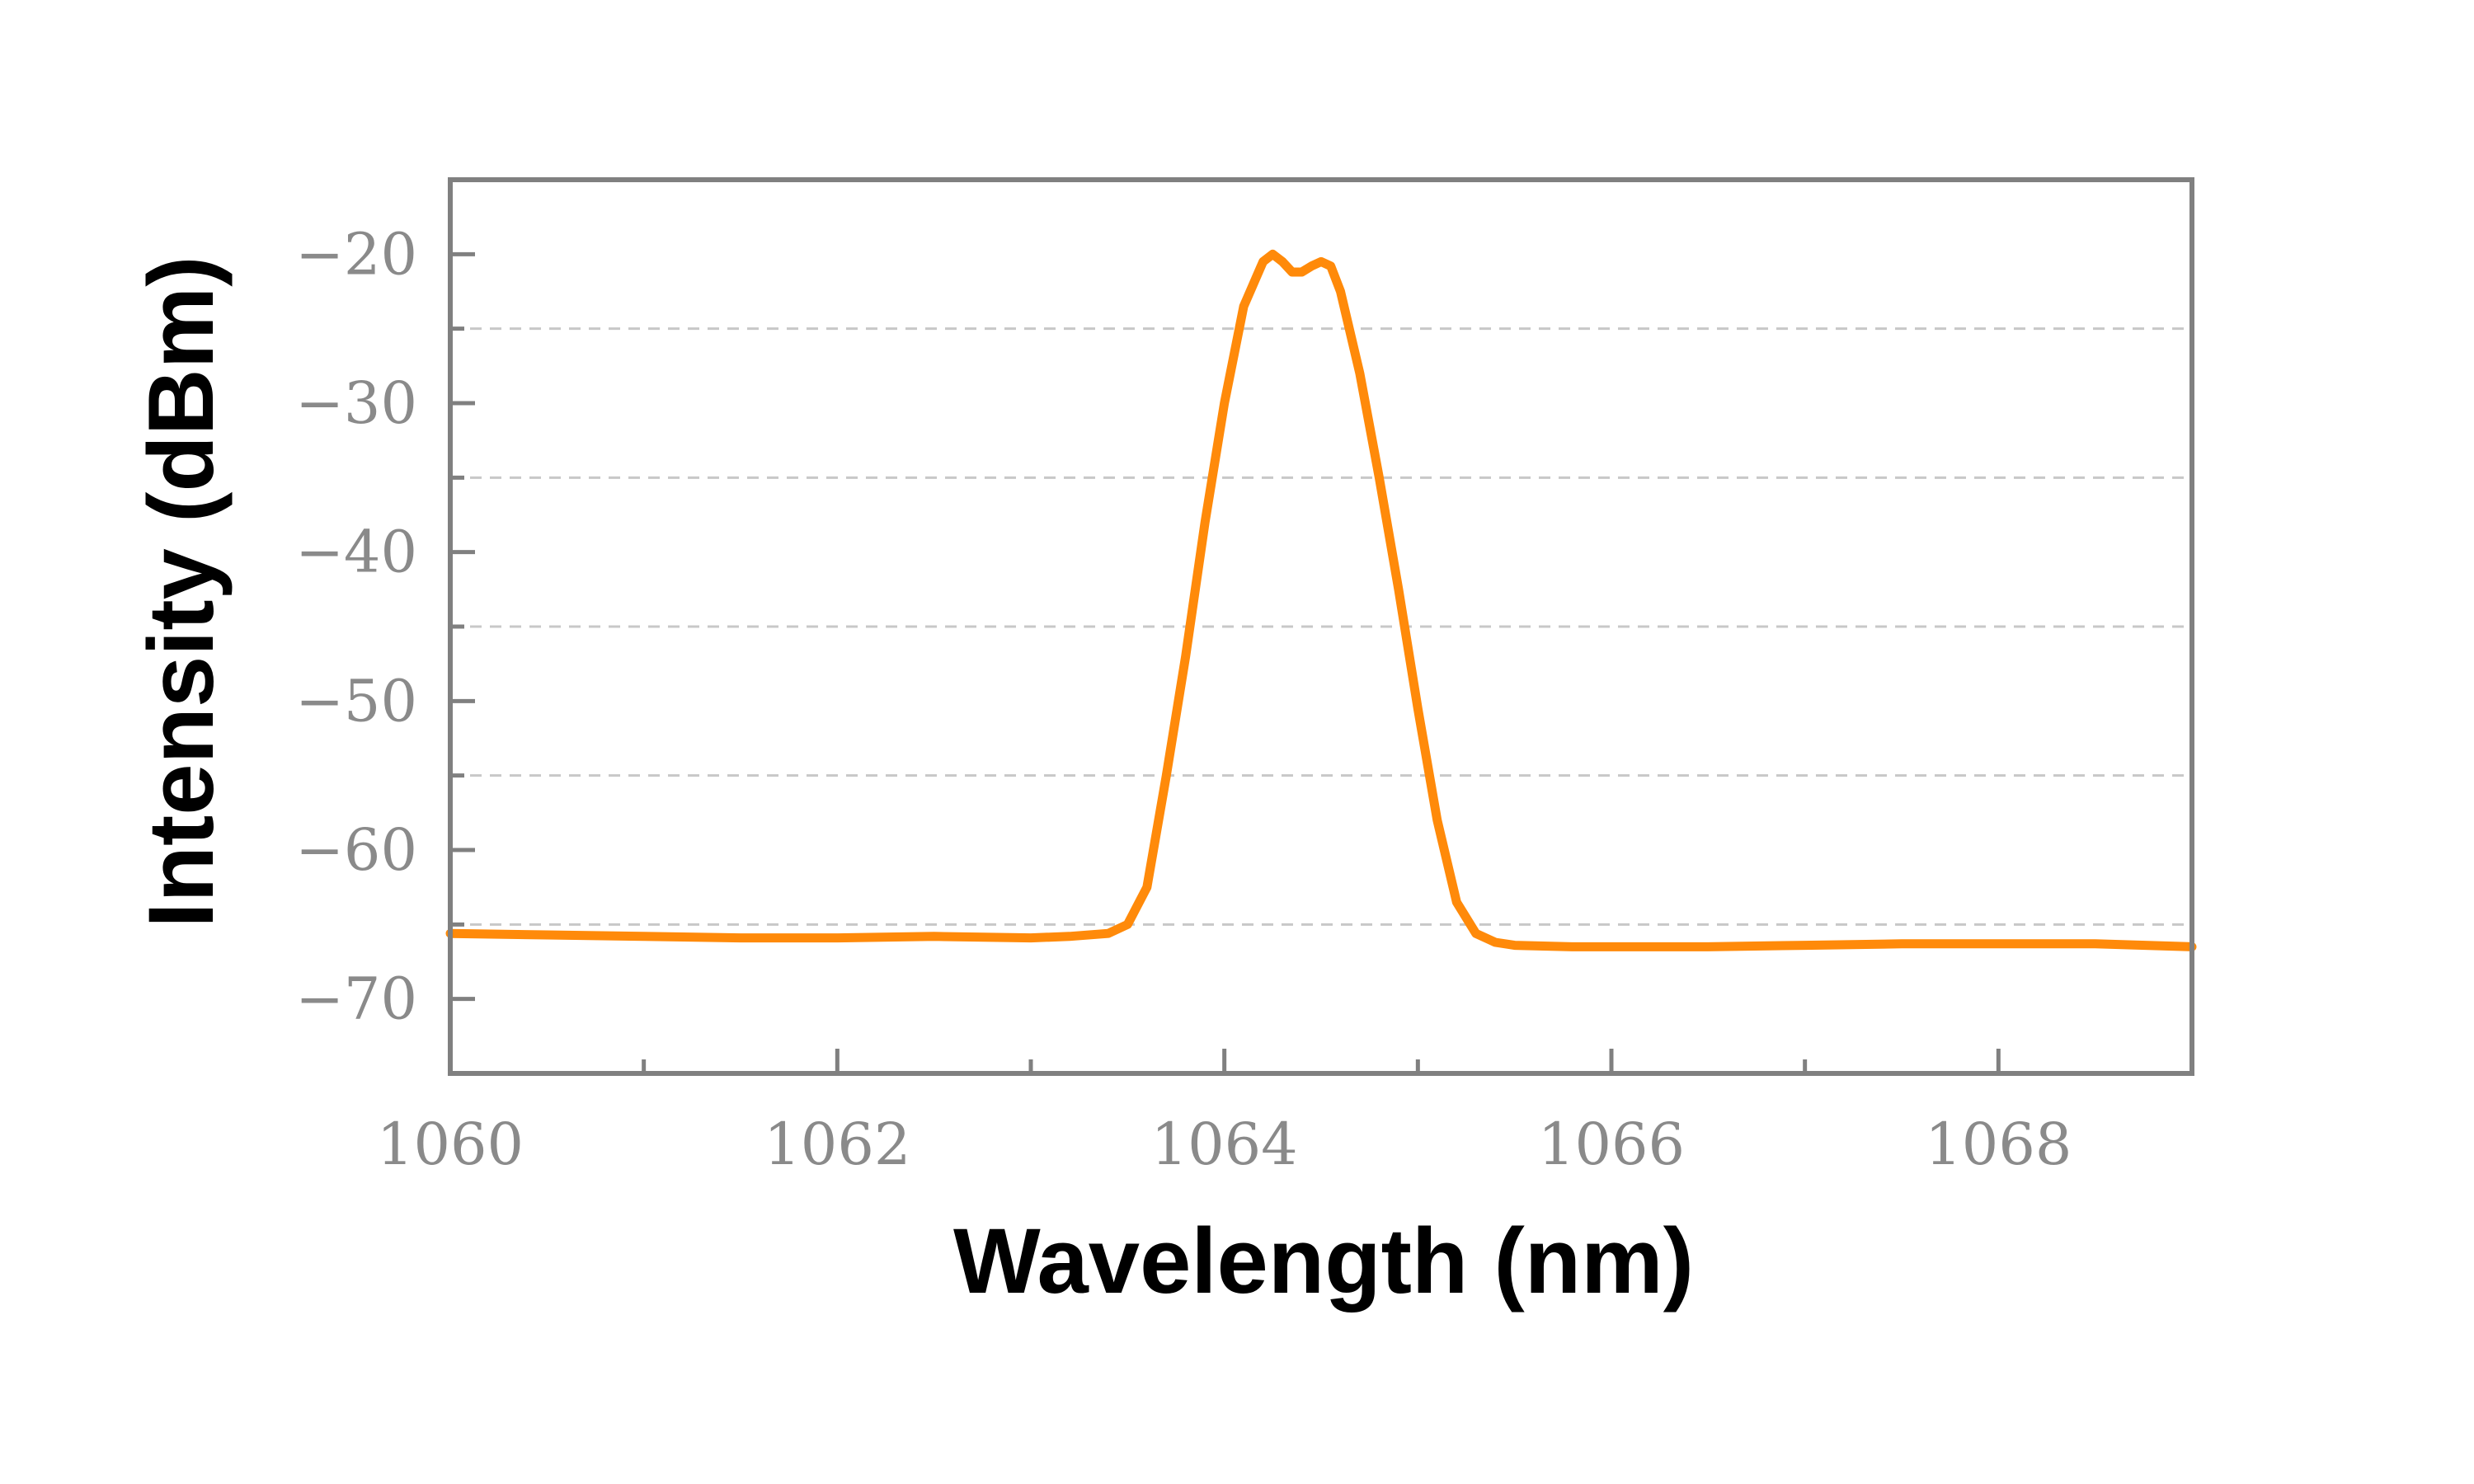  Describe the element at coordinates (356, 552) in the screenshot. I see `y-tick-label: −40` at that location.